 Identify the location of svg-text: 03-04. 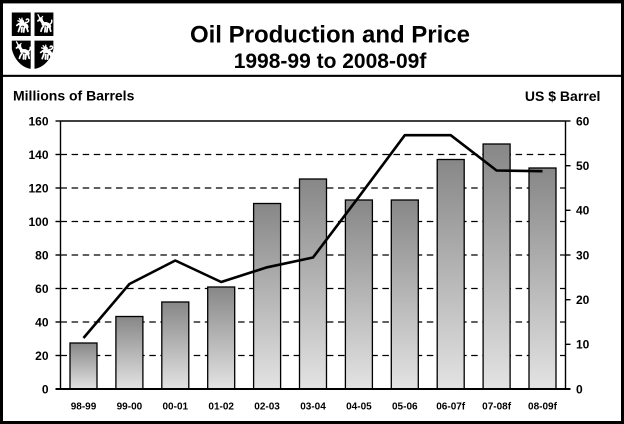
(313, 407).